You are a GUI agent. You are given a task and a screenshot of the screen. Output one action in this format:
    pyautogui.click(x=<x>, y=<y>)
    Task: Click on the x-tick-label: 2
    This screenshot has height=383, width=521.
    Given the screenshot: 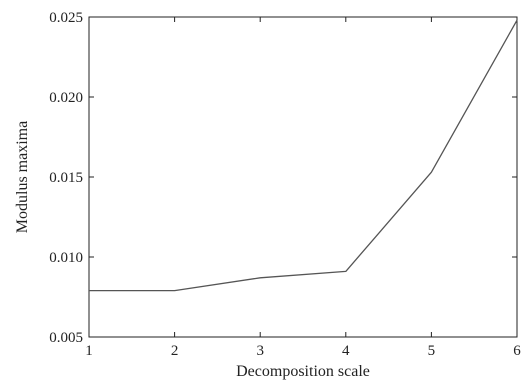 What is the action you would take?
    pyautogui.click(x=175, y=351)
    